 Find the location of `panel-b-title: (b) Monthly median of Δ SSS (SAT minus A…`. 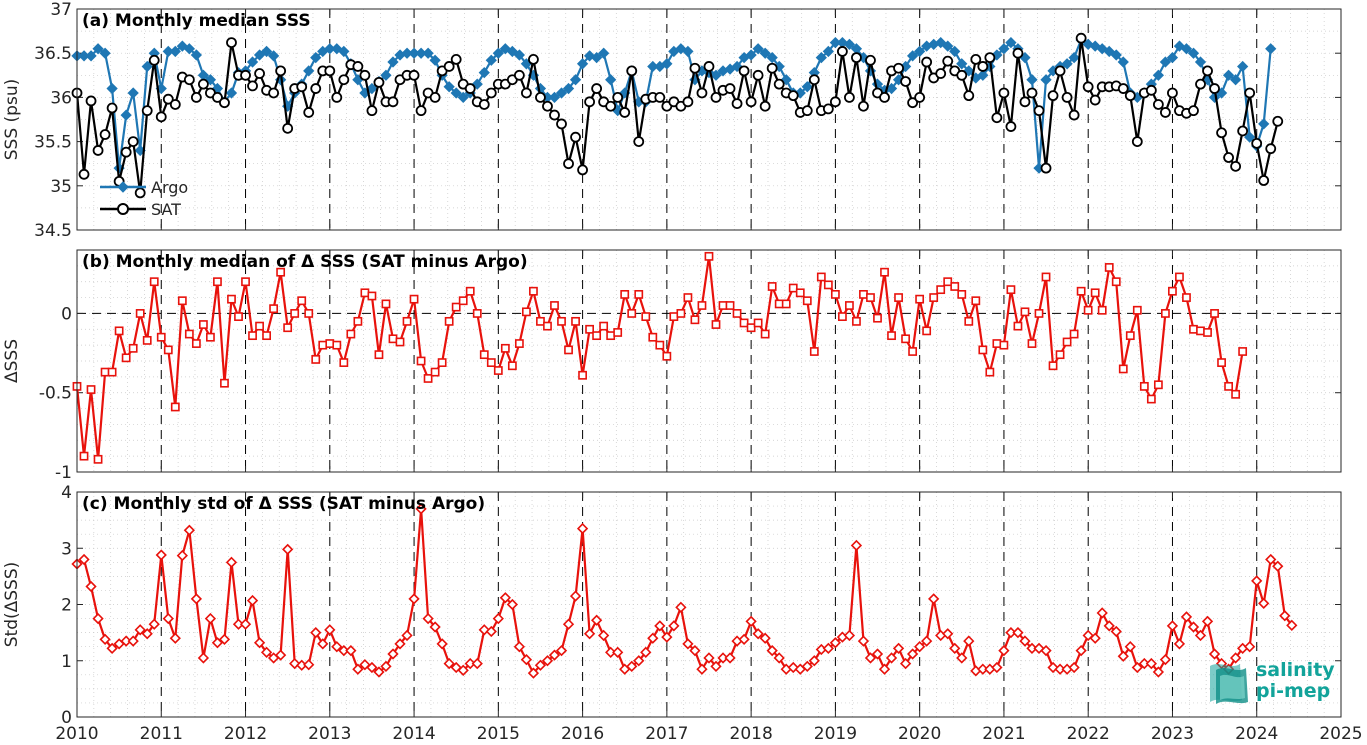

panel-b-title: (b) Monthly median of Δ SSS (SAT minus A… is located at coordinates (305, 262).